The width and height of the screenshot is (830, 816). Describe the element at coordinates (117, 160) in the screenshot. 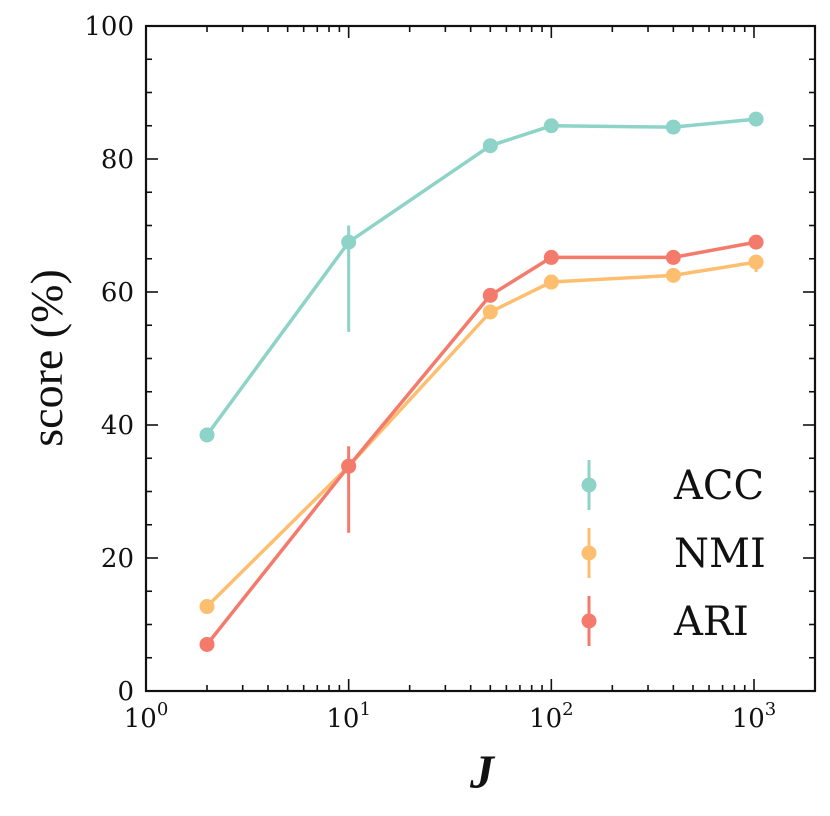

I see `y-tick-label: 80` at that location.